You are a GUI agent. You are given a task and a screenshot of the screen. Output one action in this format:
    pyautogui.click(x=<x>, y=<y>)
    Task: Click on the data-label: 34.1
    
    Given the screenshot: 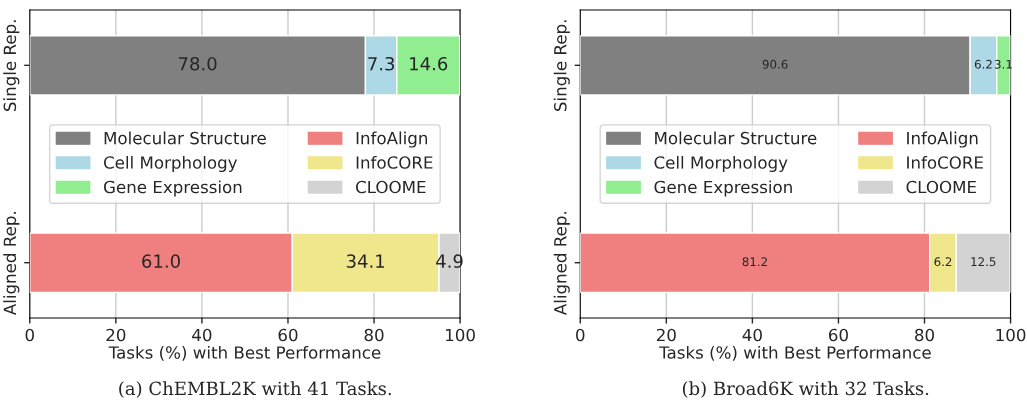 What is the action you would take?
    pyautogui.click(x=365, y=261)
    